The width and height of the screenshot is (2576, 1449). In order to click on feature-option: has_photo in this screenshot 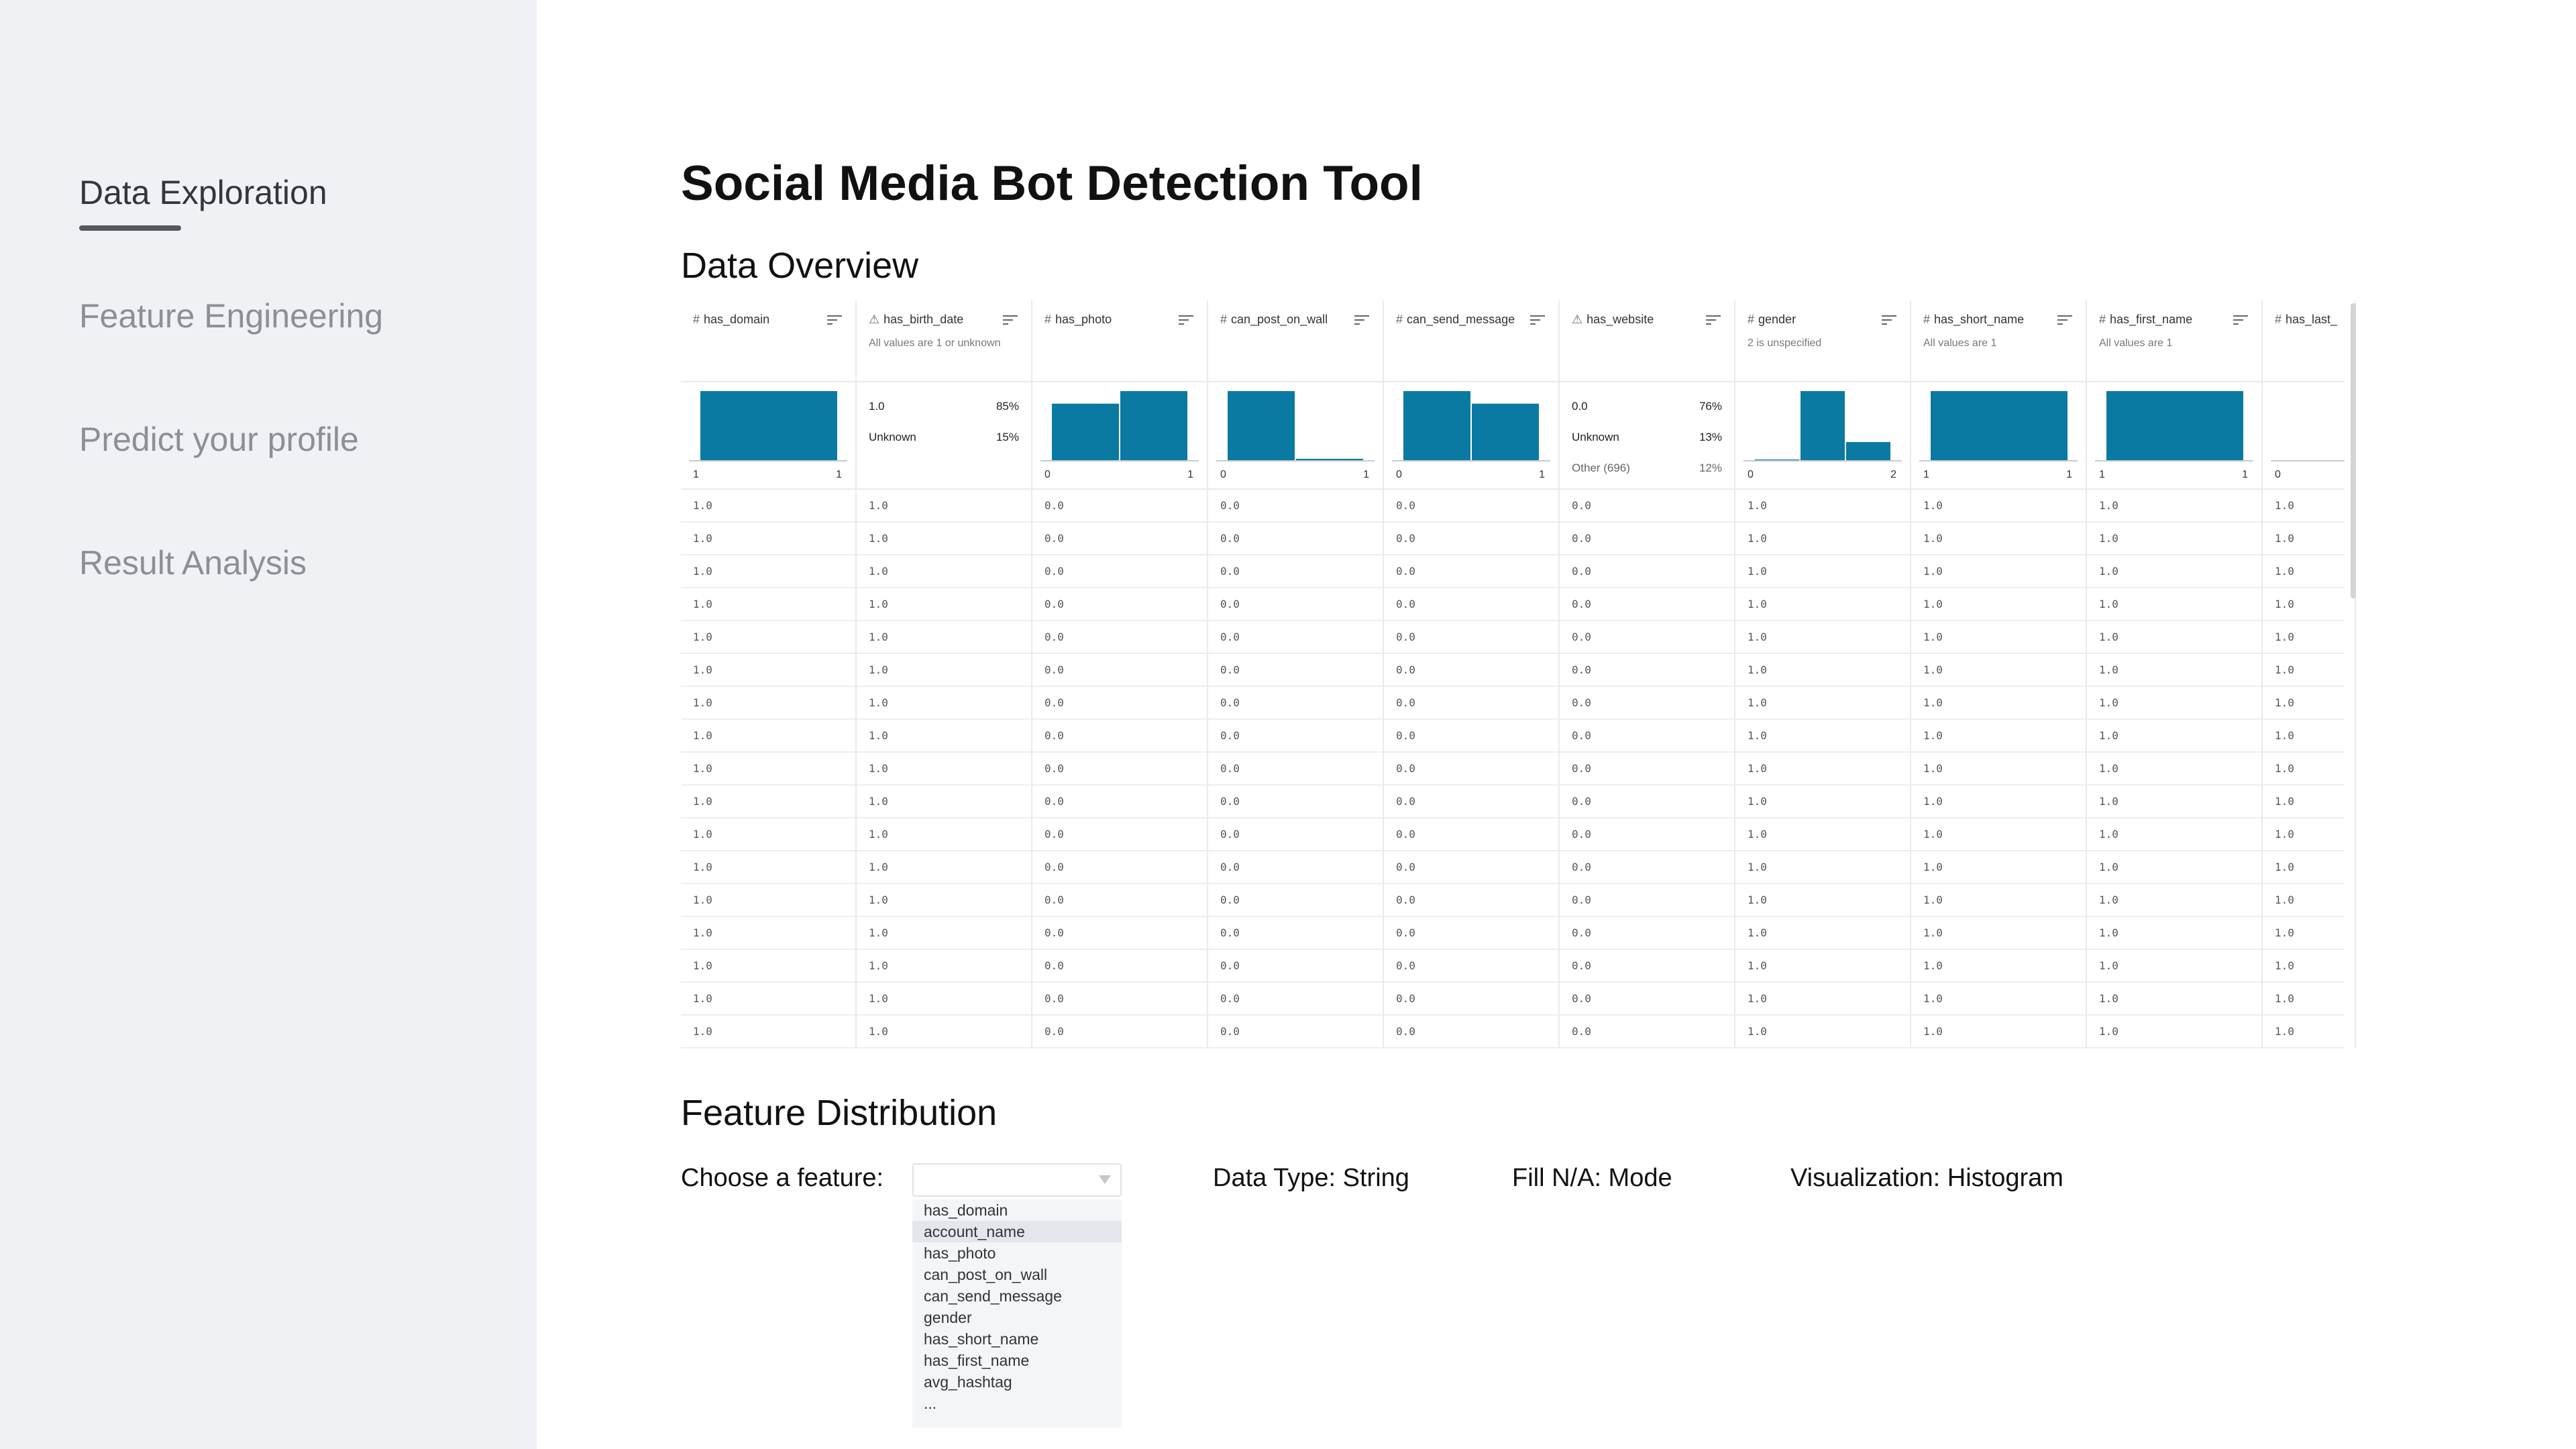, I will do `click(960, 1253)`.